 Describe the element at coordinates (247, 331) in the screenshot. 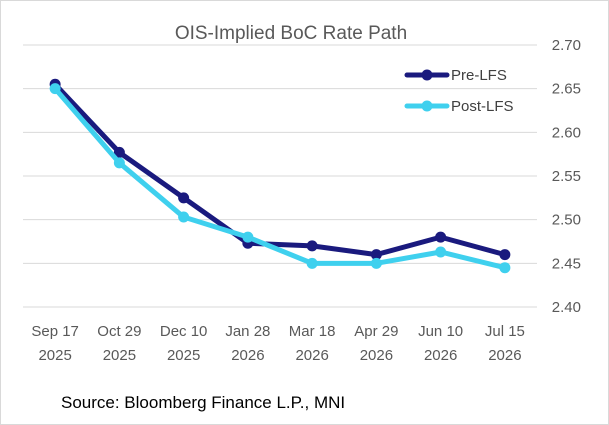

I see `x-tick-label: Jan 28` at that location.